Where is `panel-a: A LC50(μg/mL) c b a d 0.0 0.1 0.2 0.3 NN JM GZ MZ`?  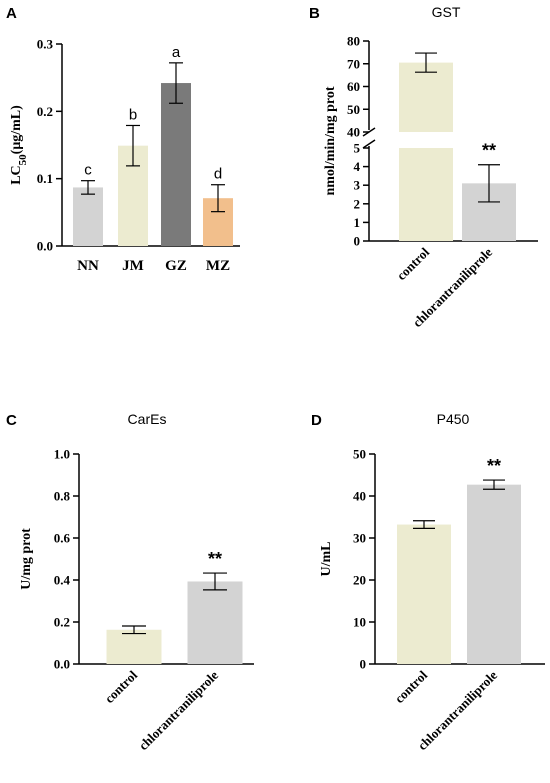 panel-a: A LC50(μg/mL) c b a d 0.0 0.1 0.2 0.3 NN JM GZ MZ is located at coordinates (123, 139).